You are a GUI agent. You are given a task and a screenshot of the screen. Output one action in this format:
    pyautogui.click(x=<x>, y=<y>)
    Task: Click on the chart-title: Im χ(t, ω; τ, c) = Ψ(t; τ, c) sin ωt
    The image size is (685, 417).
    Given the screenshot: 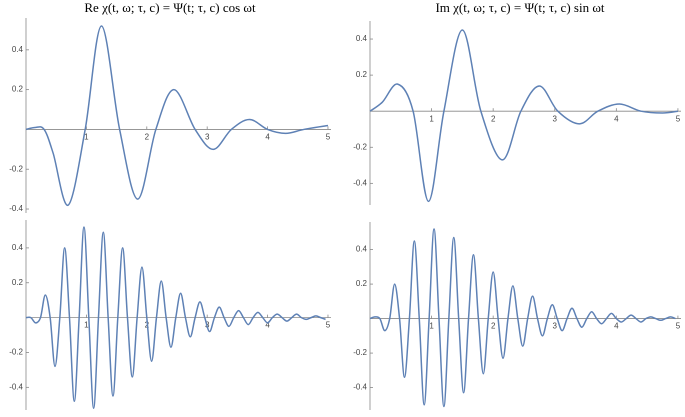 What is the action you would take?
    pyautogui.click(x=519, y=7)
    